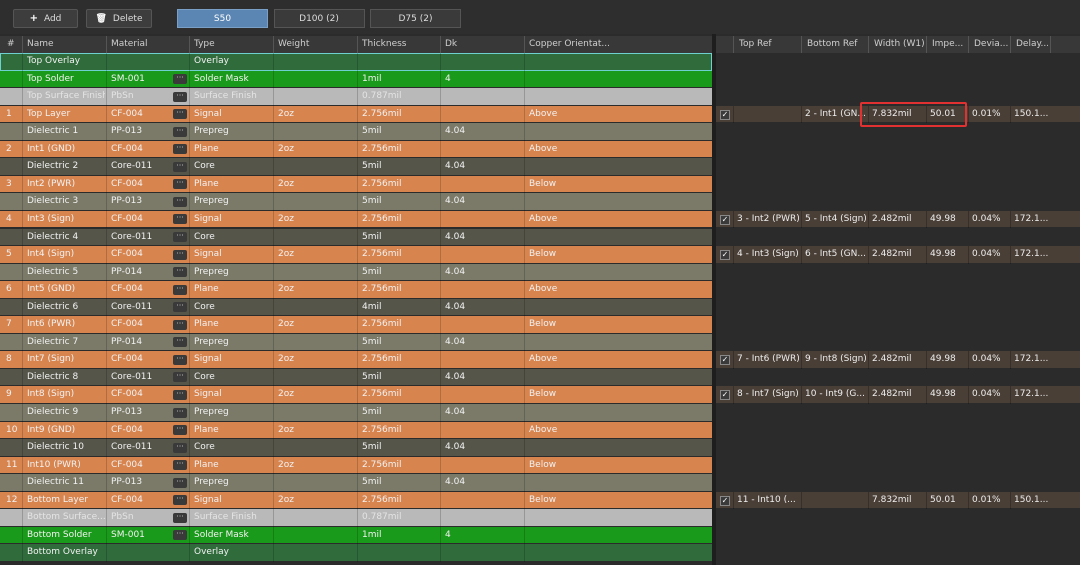 The image size is (1080, 565). Describe the element at coordinates (50, 78) in the screenshot. I see `layer-cell: Top Solder` at that location.